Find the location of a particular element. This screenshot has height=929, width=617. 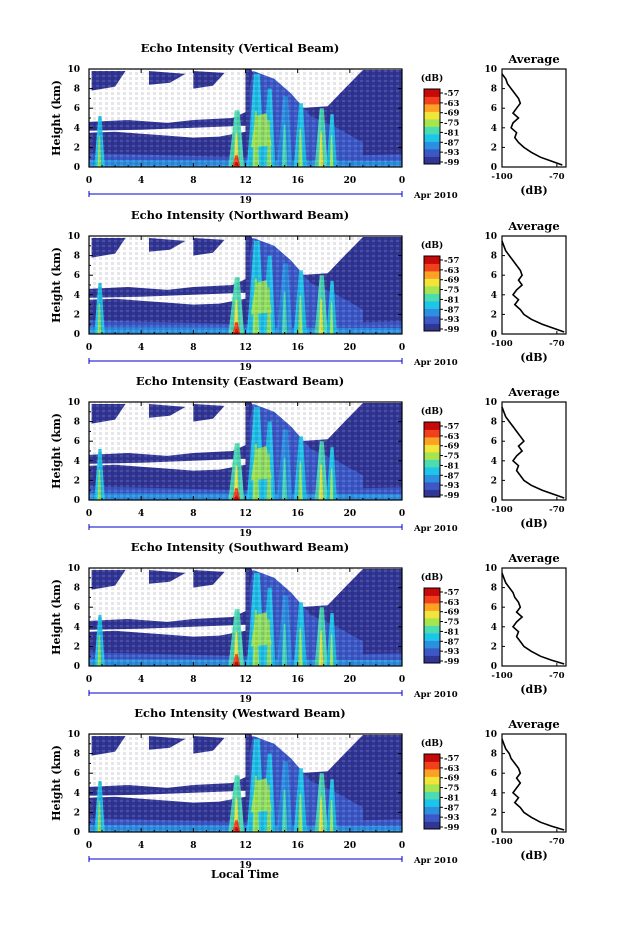

ytick-label-2-0: 0 is located at coordinates (77, 501).